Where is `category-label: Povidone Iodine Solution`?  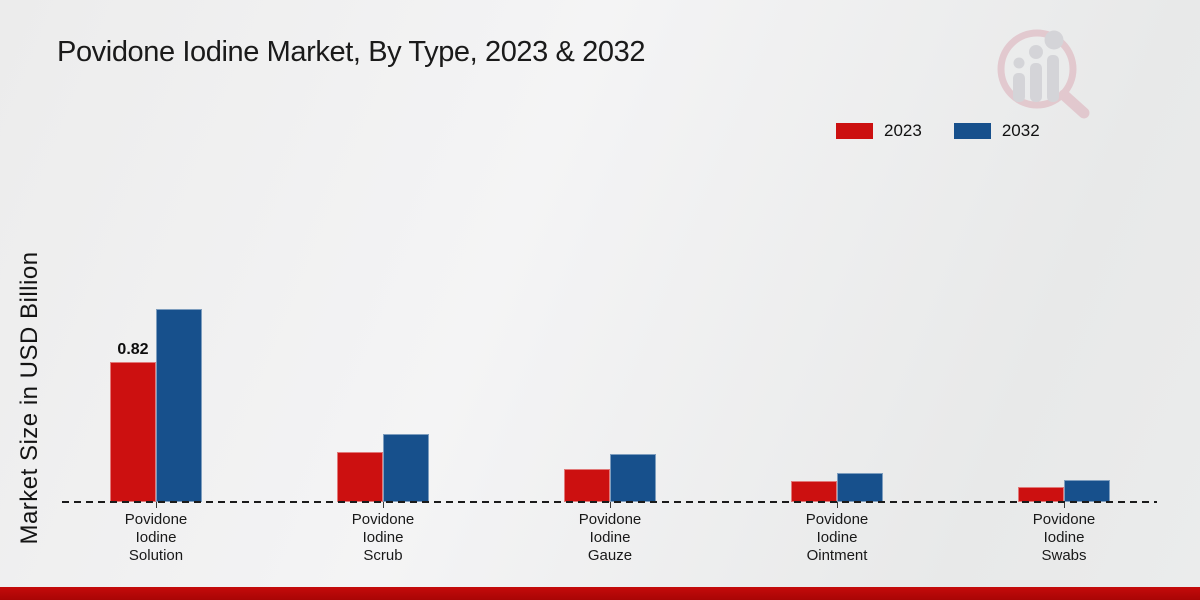
category-label: Povidone Iodine Solution is located at coordinates (156, 537).